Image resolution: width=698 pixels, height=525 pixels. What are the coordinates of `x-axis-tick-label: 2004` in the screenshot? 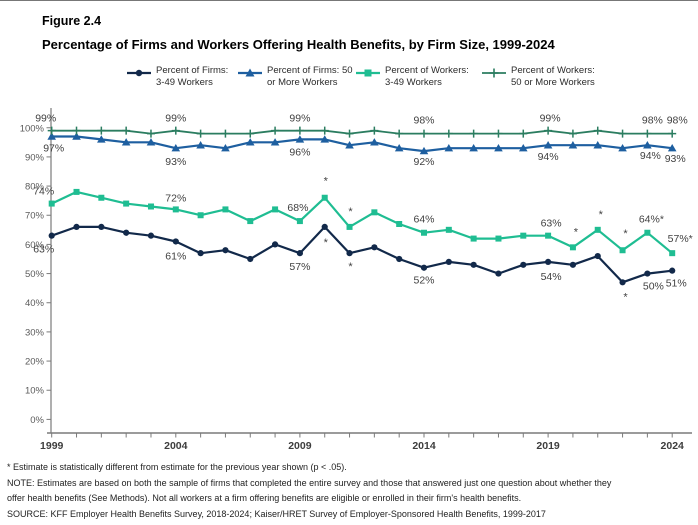 It's located at (176, 446).